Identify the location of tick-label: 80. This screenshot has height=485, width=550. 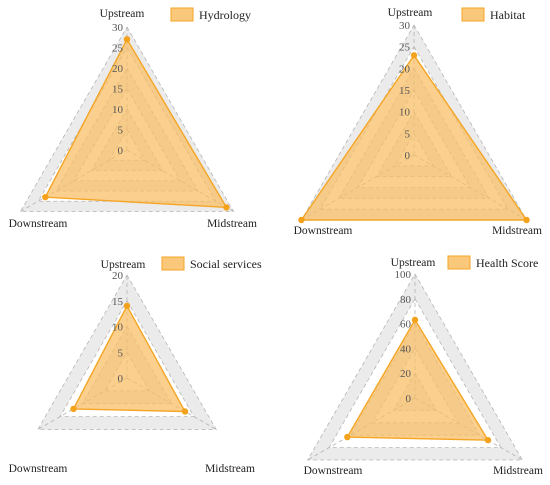
(406, 300).